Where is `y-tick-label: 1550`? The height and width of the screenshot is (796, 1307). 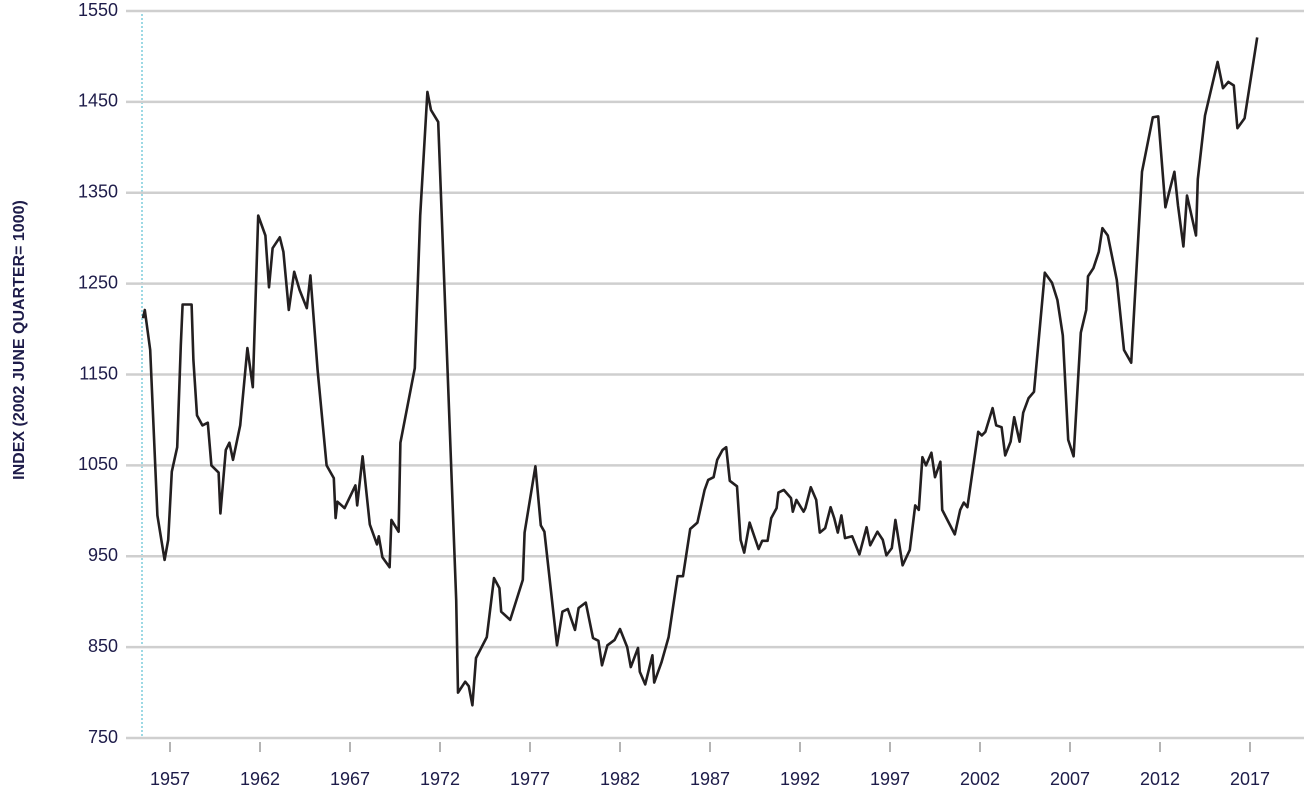
y-tick-label: 1550 is located at coordinates (98, 10).